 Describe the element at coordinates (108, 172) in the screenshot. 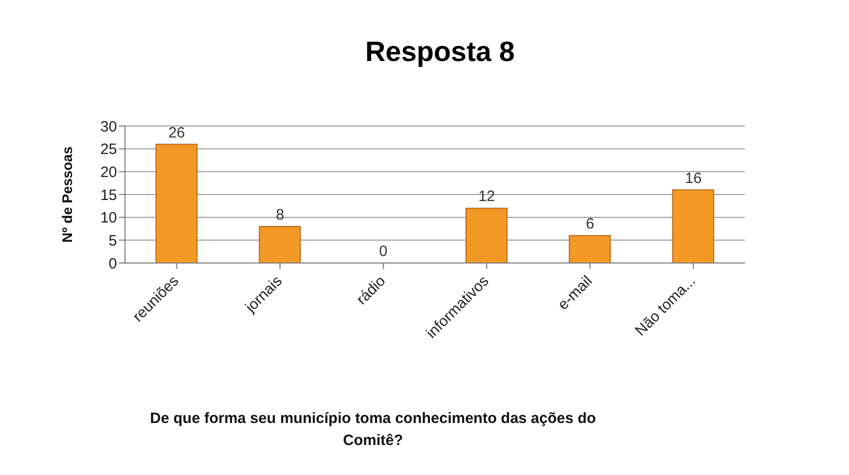

I see `y-tick-label: 20` at that location.